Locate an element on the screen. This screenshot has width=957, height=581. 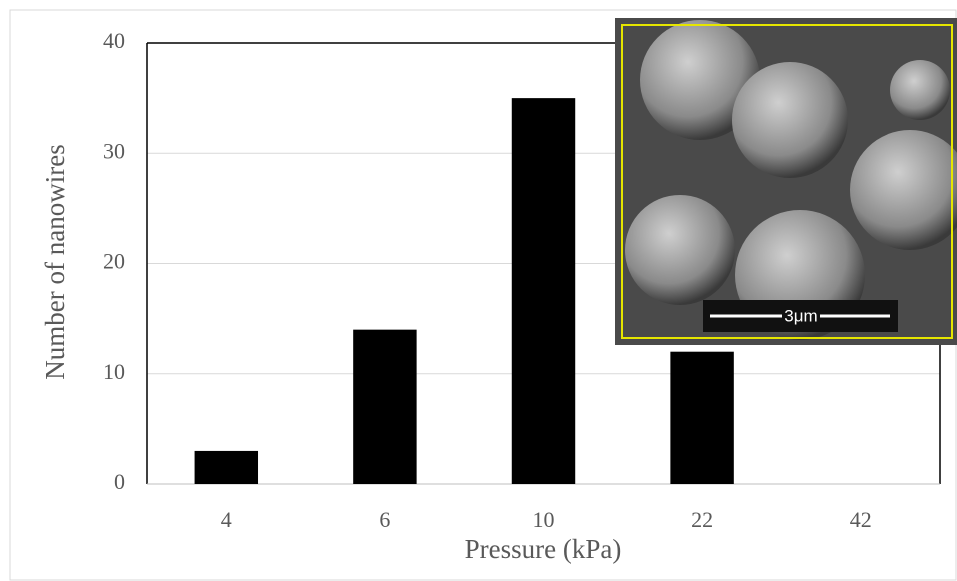
y-tick-label: 30 is located at coordinates (114, 150).